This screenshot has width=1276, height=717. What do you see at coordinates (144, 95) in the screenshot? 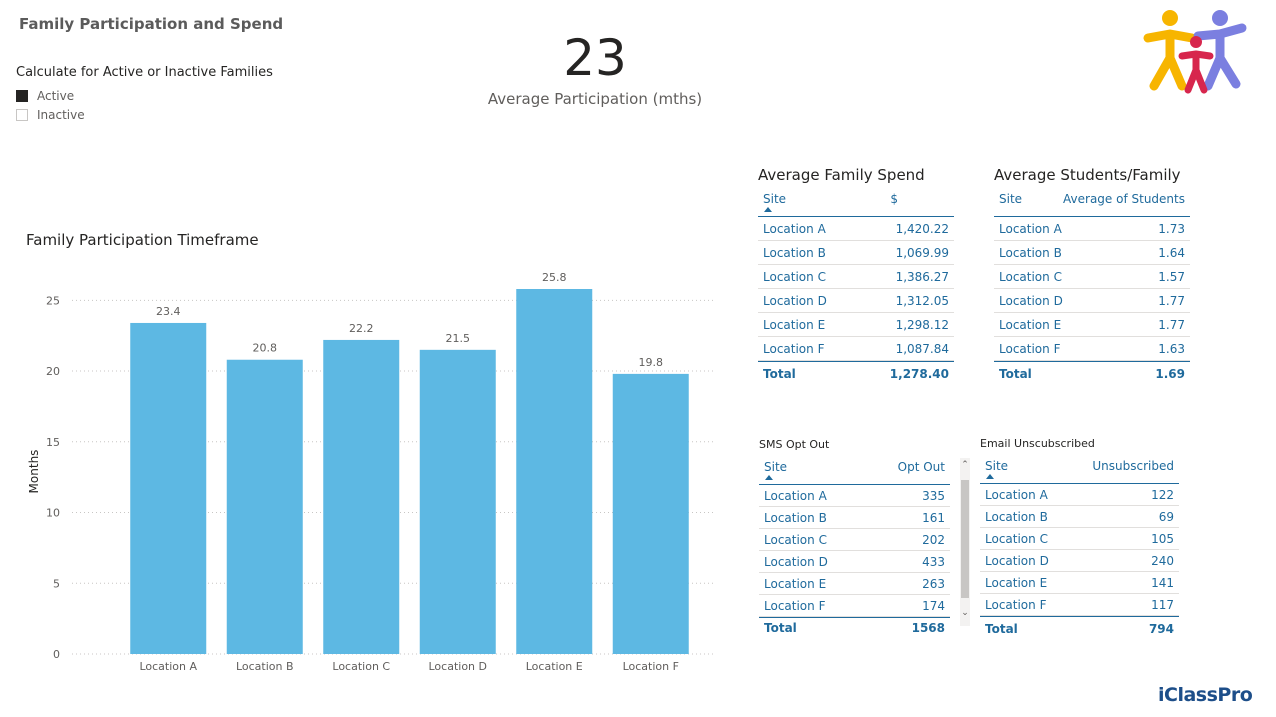
I see `slicer-option-active: Active` at bounding box center [144, 95].